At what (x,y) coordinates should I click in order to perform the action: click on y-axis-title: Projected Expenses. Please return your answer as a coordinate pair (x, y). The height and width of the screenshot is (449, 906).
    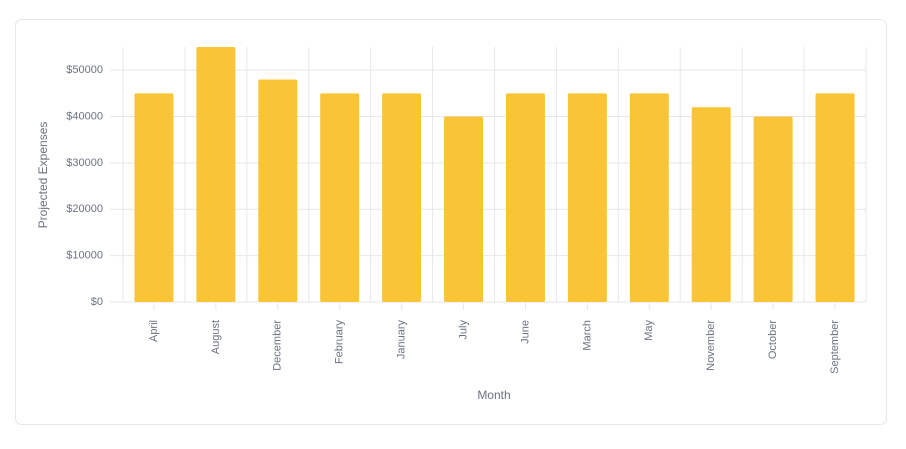
    Looking at the image, I should click on (43, 175).